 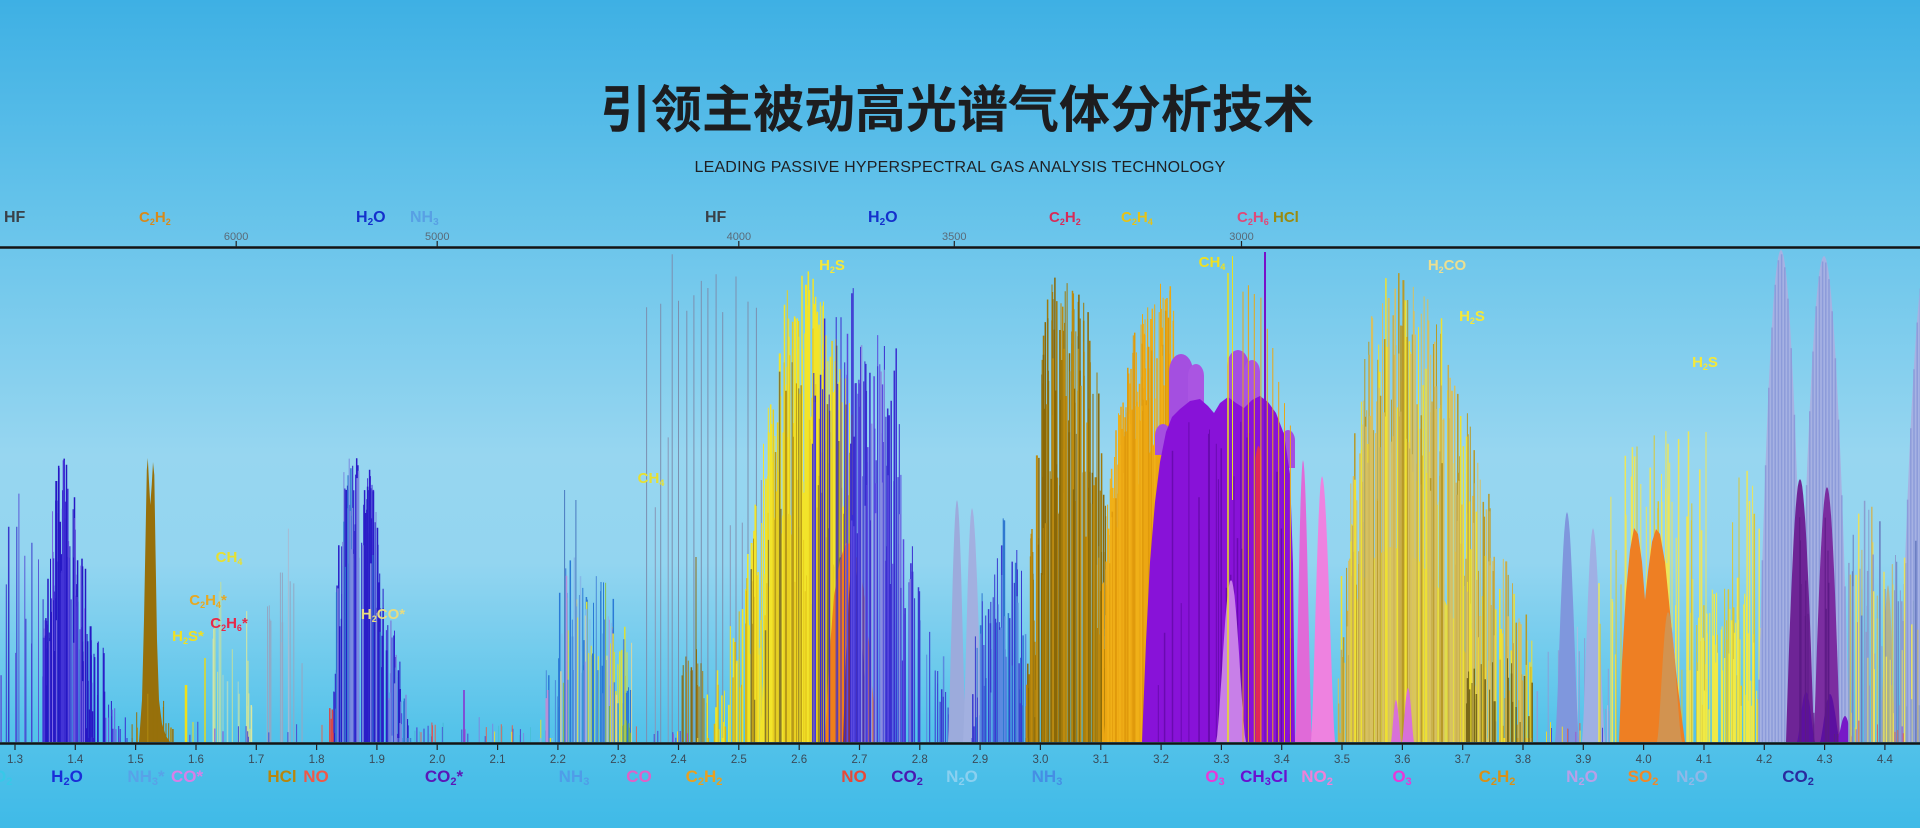 I want to click on svg-text: 2.4, so click(x=679, y=760).